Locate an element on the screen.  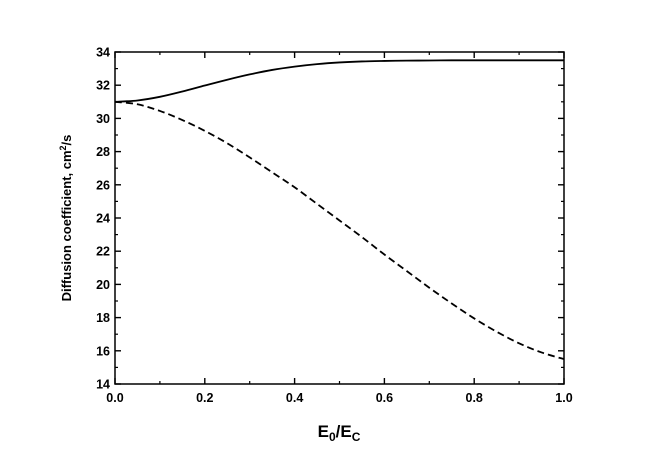
y-tick-label: 22 is located at coordinates (103, 252).